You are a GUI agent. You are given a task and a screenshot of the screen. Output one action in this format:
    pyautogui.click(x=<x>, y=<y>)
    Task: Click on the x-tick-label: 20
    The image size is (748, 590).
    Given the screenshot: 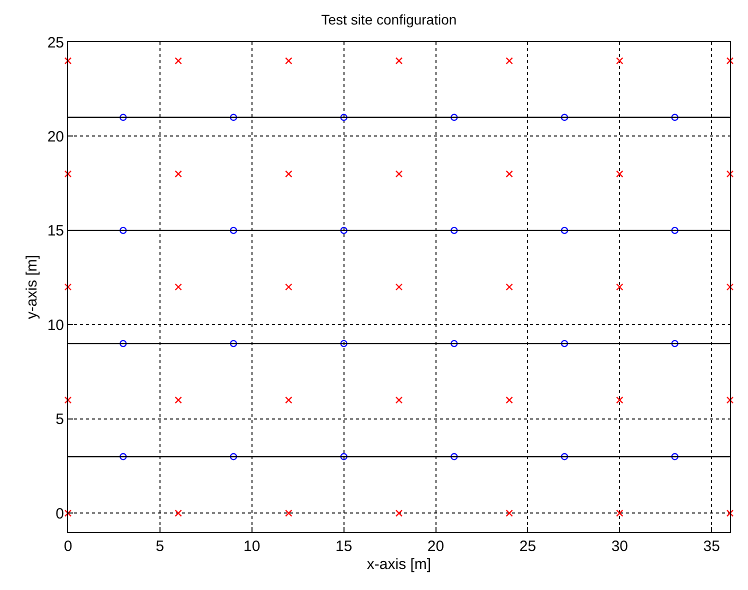 What is the action you would take?
    pyautogui.click(x=435, y=546)
    